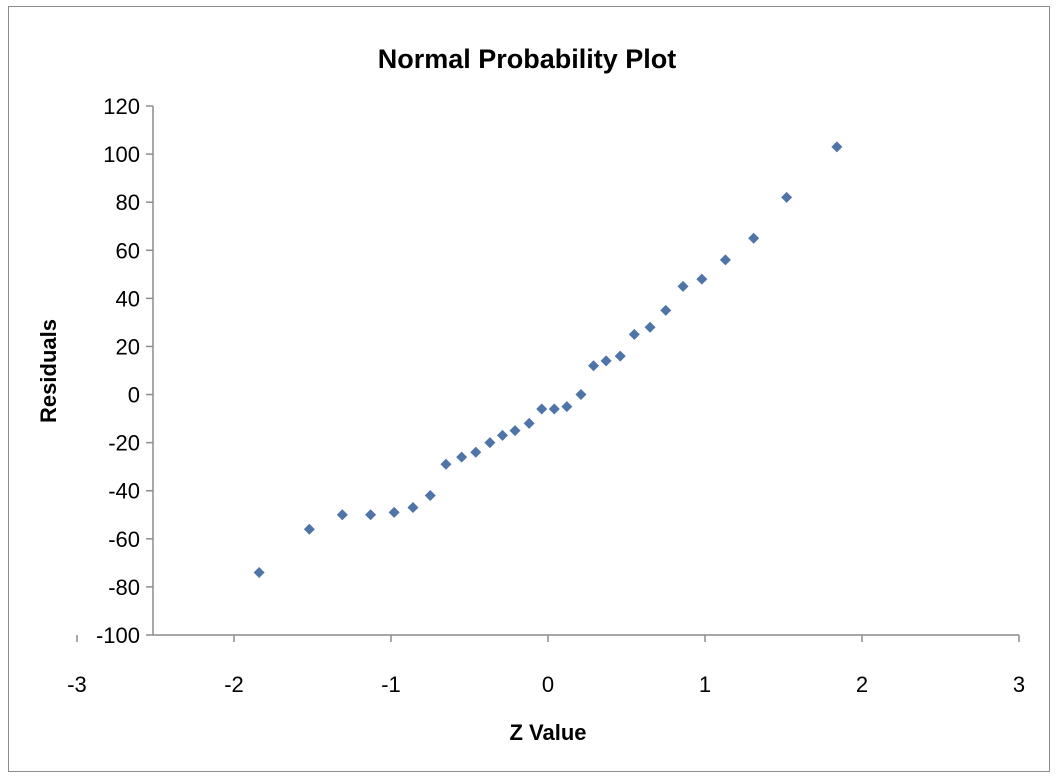 This screenshot has height=784, width=1060. I want to click on y-tick-label: -20, so click(124, 443).